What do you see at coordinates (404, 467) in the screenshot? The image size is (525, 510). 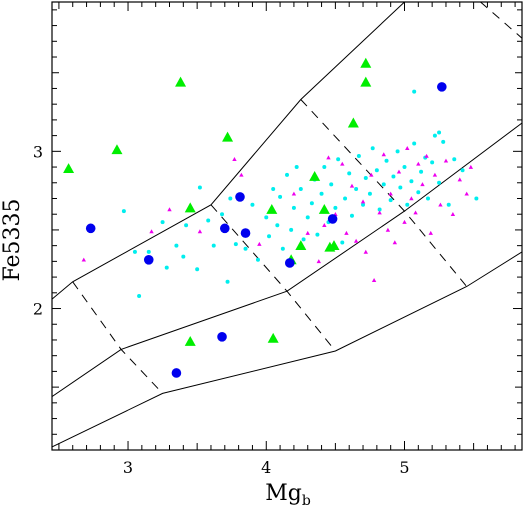 I see `x-tick-label: 5` at bounding box center [404, 467].